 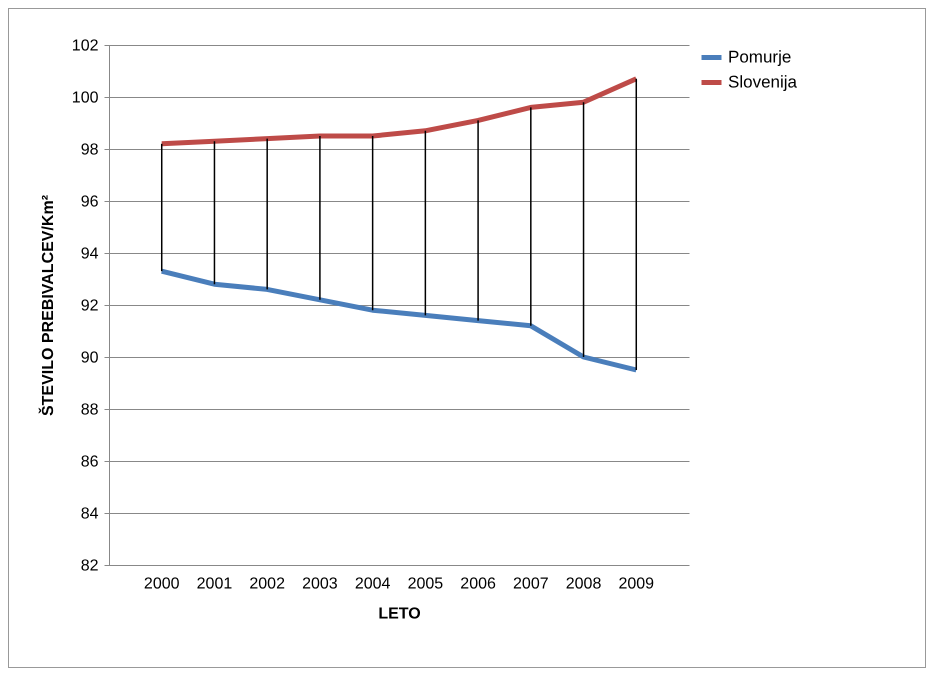 I want to click on x-tick-label: 2003, so click(x=320, y=584).